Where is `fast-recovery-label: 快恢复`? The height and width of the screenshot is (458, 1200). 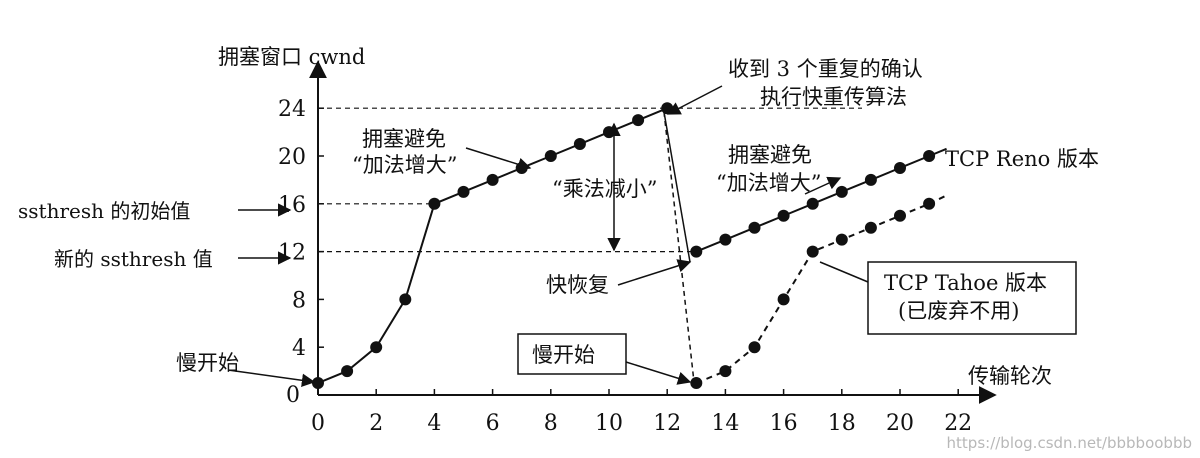
fast-recovery-label: 快恢复 is located at coordinates (577, 285).